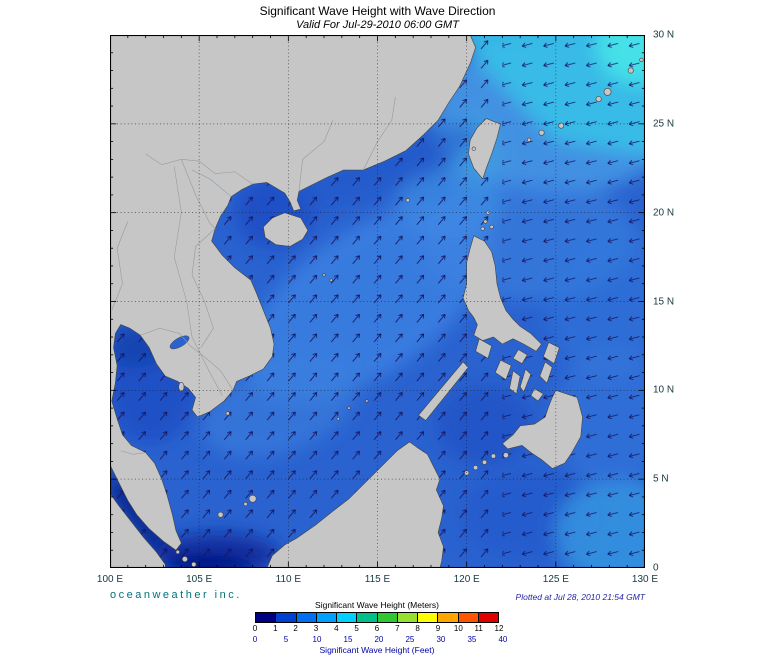 Image resolution: width=775 pixels, height=665 pixels. Describe the element at coordinates (295, 628) in the screenshot. I see `meters-tick: 2` at that location.